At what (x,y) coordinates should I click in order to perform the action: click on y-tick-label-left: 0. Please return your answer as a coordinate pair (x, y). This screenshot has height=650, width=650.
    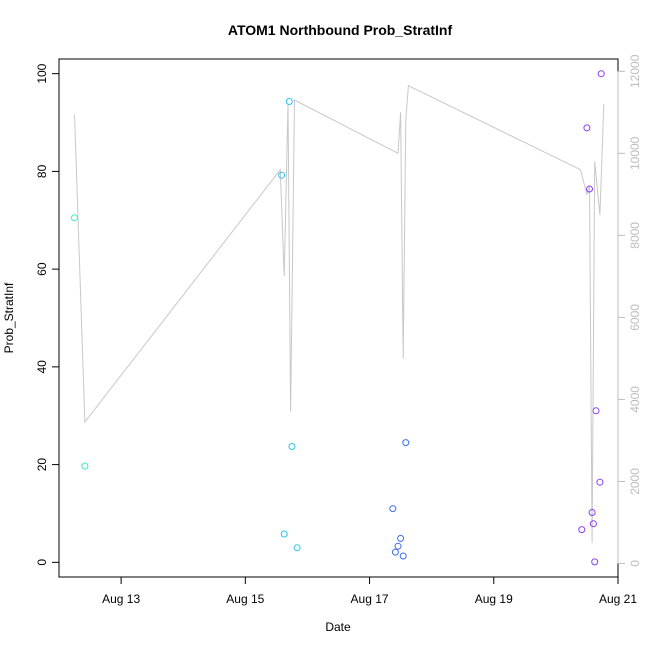
    Looking at the image, I should click on (42, 562).